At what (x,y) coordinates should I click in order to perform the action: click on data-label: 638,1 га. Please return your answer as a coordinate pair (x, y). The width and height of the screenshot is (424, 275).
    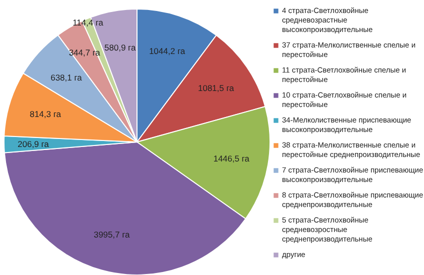
    Looking at the image, I should click on (66, 77).